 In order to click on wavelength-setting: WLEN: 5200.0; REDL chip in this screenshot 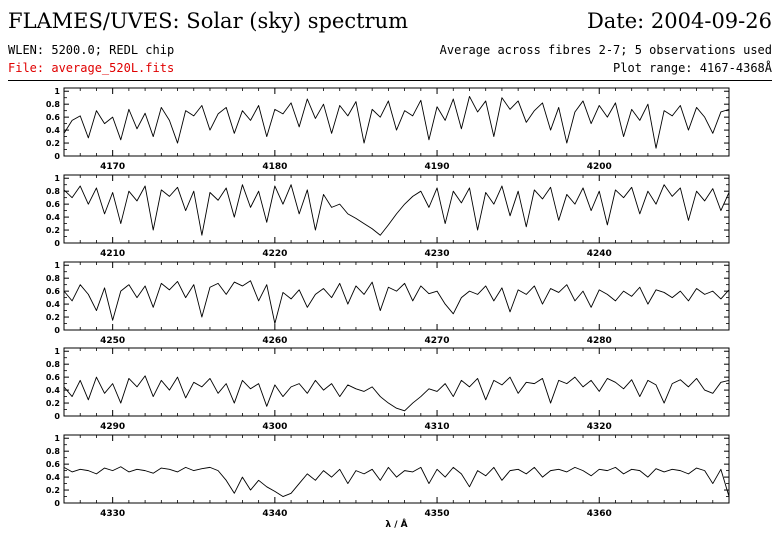, I will do `click(91, 50)`.